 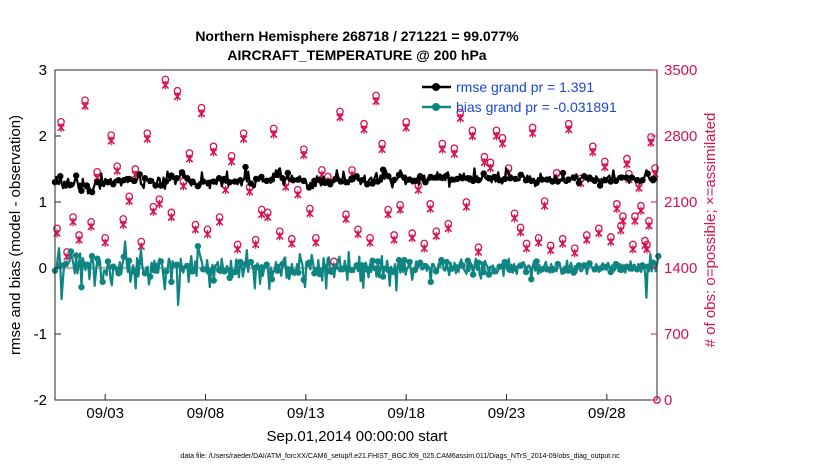 I want to click on right-axis-zero-marker, so click(x=657, y=400).